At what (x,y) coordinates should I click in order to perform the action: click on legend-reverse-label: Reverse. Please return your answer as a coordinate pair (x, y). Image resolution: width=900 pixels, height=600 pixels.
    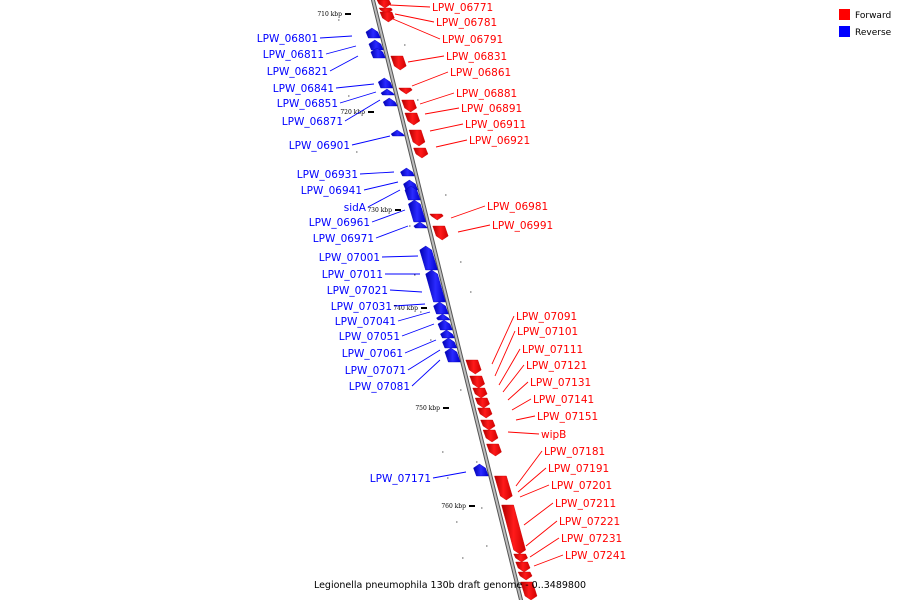
    Looking at the image, I should click on (873, 33).